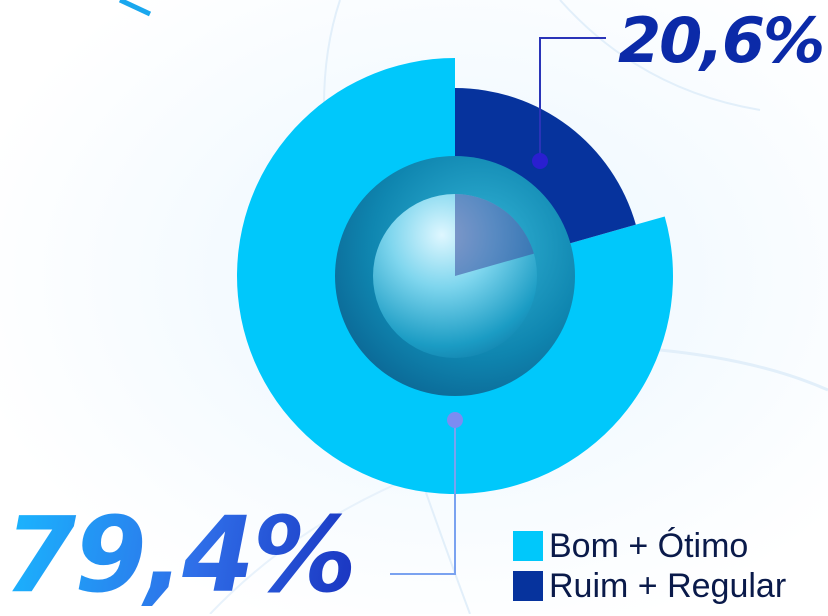 This screenshot has height=616, width=828. What do you see at coordinates (180, 555) in the screenshot?
I see `data-label-bom-otimo: 79,4%` at bounding box center [180, 555].